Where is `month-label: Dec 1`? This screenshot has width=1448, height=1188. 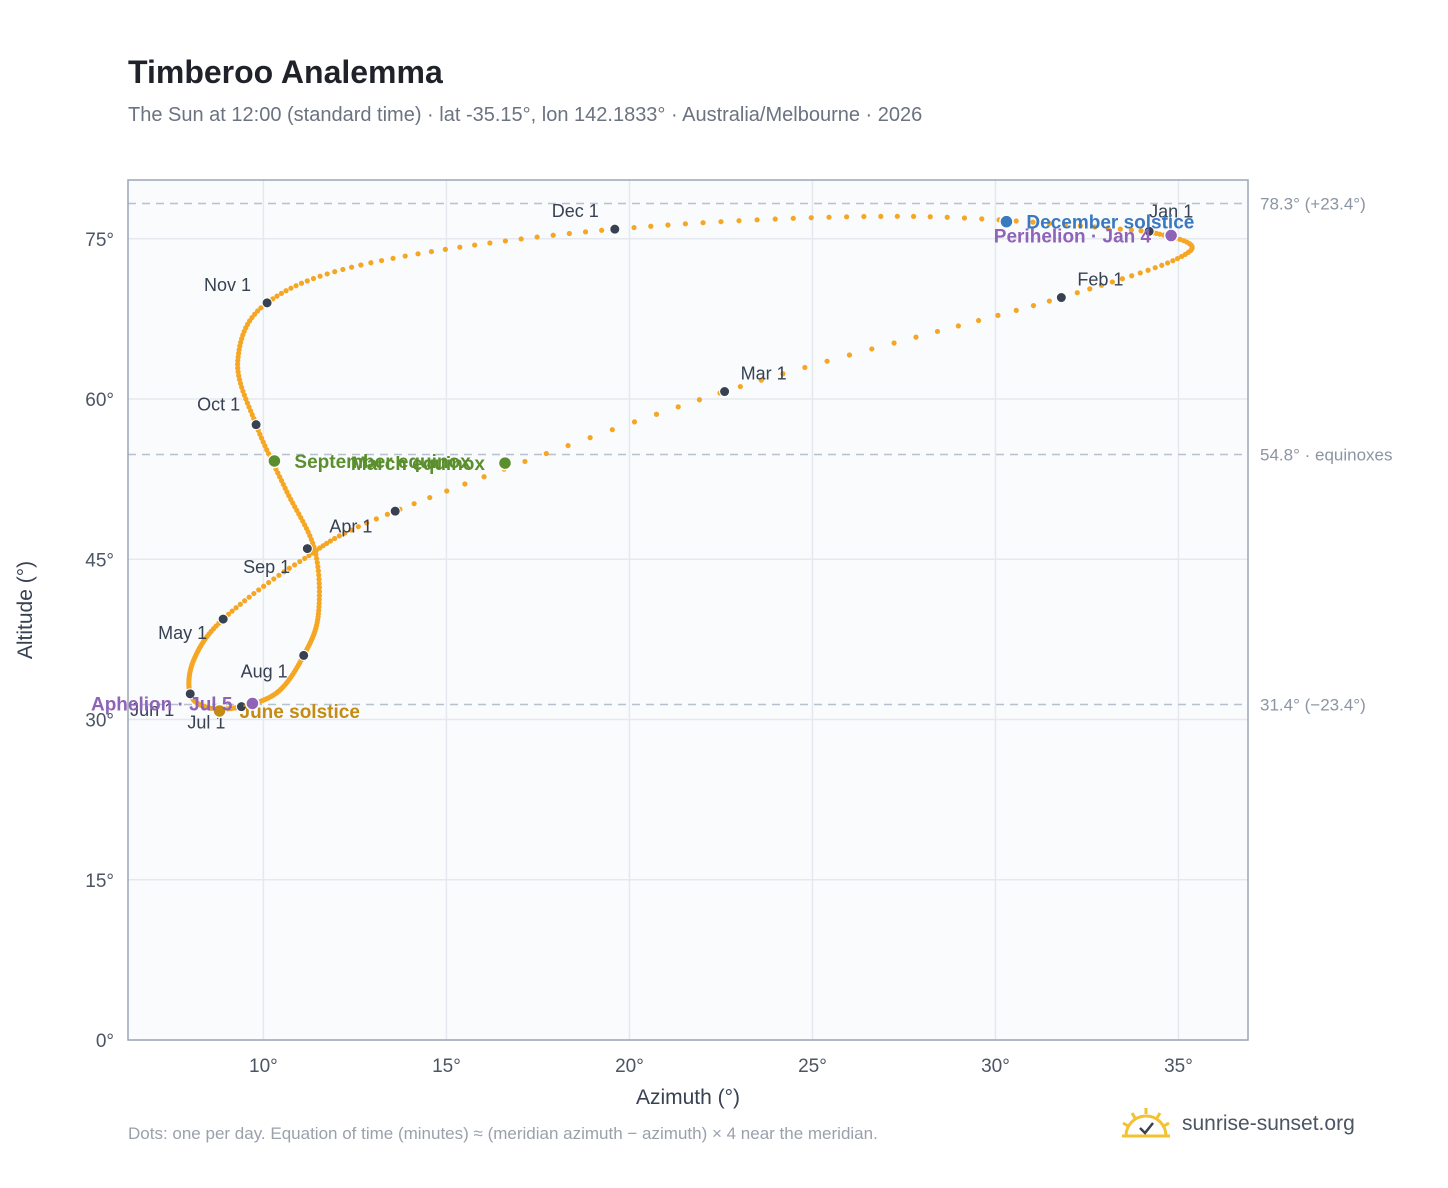 month-label: Dec 1 is located at coordinates (575, 211).